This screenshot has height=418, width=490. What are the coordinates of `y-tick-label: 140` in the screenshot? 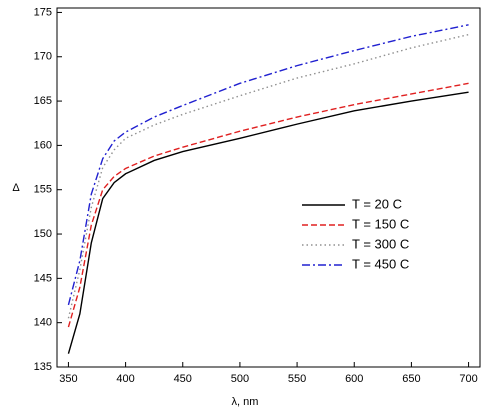 It's located at (43, 323).